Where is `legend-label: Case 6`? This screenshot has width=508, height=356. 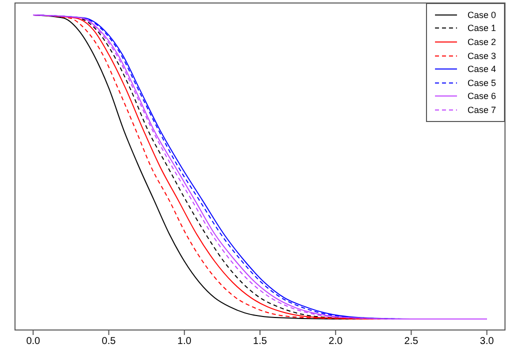 legend-label: Case 6 is located at coordinates (481, 96).